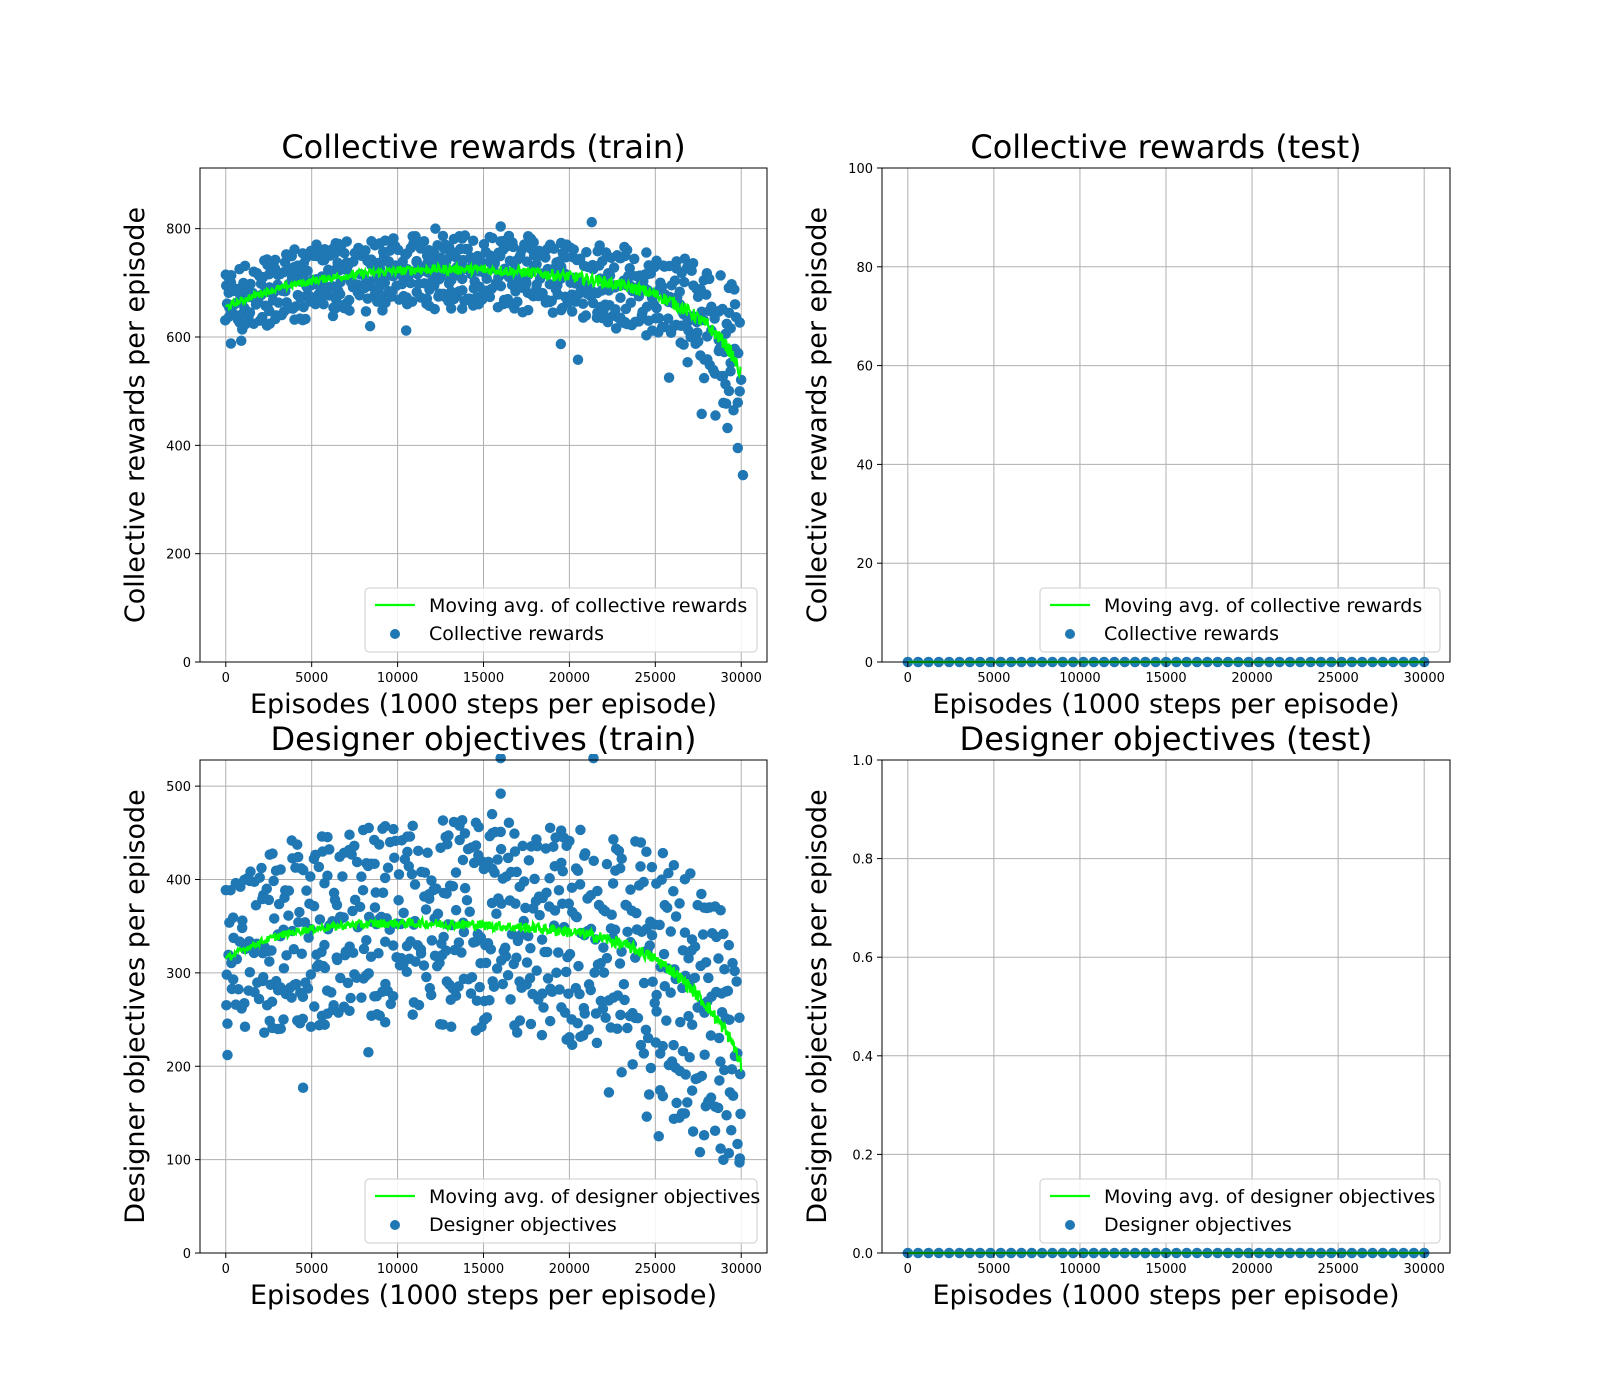 Image resolution: width=1600 pixels, height=1400 pixels. What do you see at coordinates (187, 663) in the screenshot?
I see `y-tick-label: 0` at bounding box center [187, 663].